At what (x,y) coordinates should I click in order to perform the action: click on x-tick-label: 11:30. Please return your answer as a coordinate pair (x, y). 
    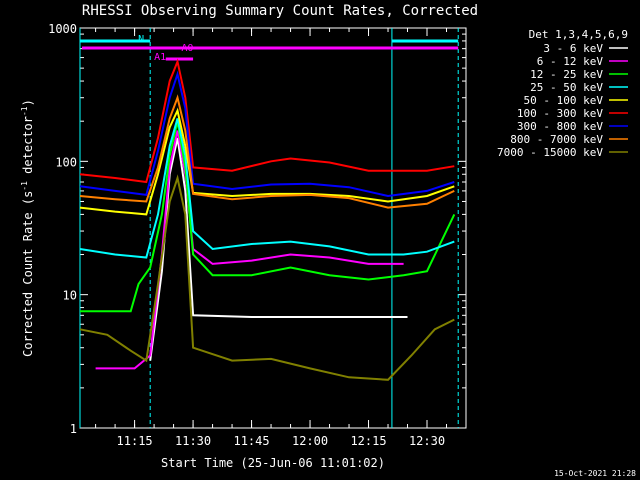
    Looking at the image, I should click on (193, 441).